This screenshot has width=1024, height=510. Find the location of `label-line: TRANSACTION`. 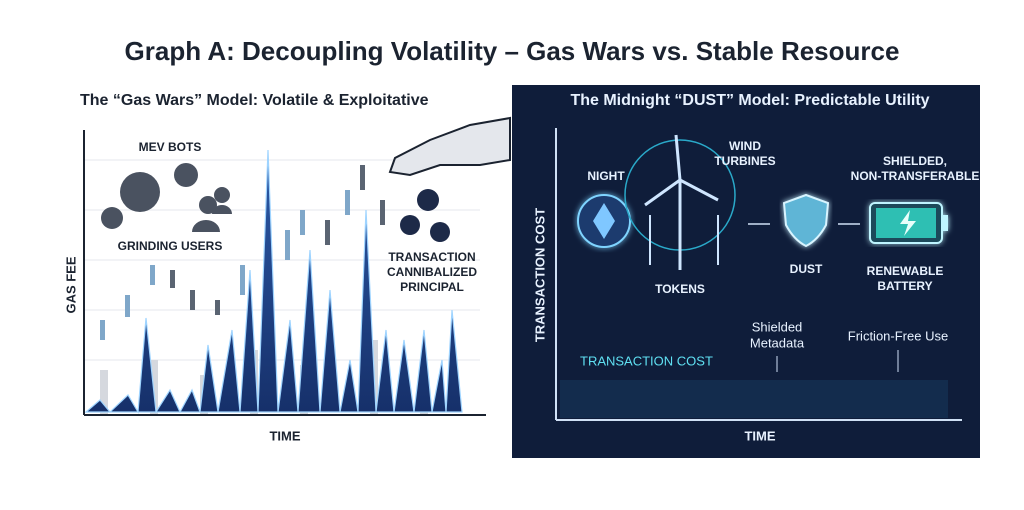

label-line: TRANSACTION is located at coordinates (431, 257).